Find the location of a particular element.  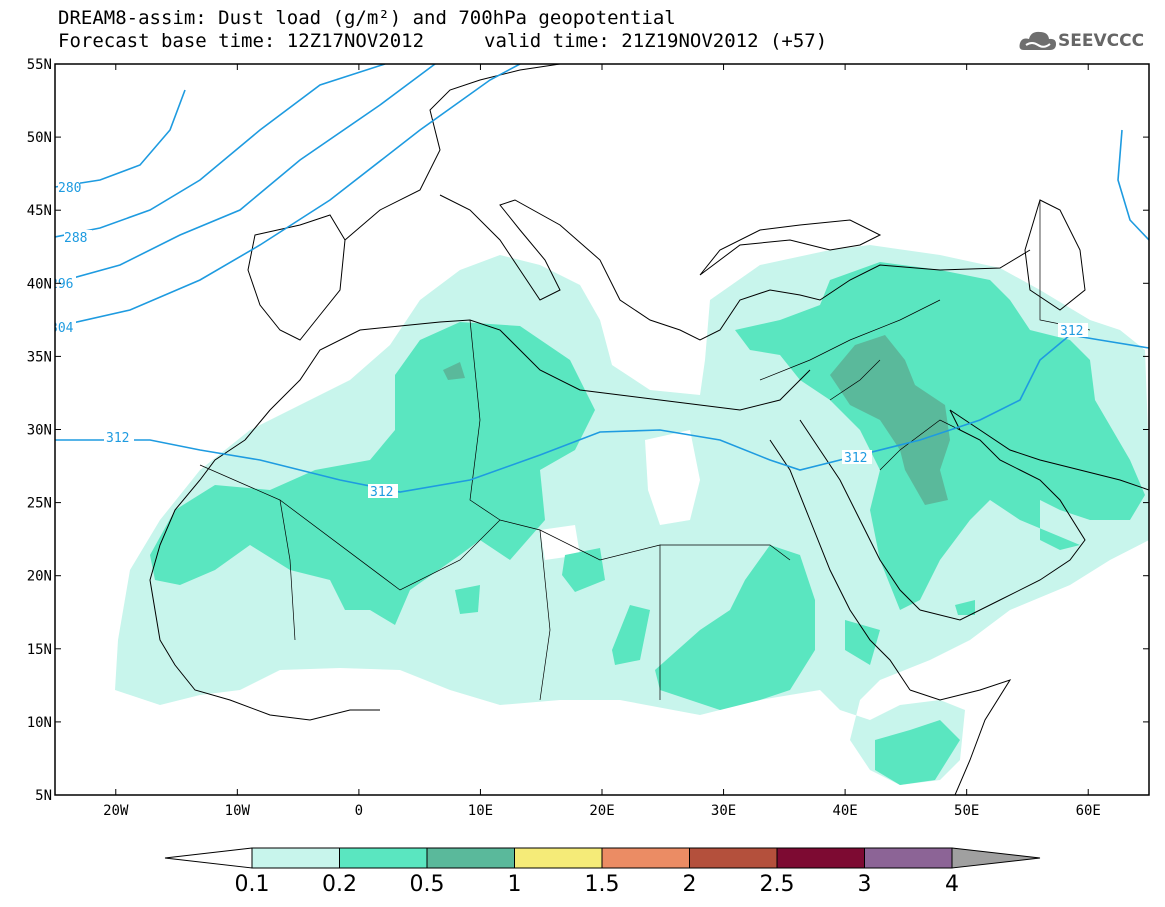

dust-region-medium is located at coordinates (372, 473).